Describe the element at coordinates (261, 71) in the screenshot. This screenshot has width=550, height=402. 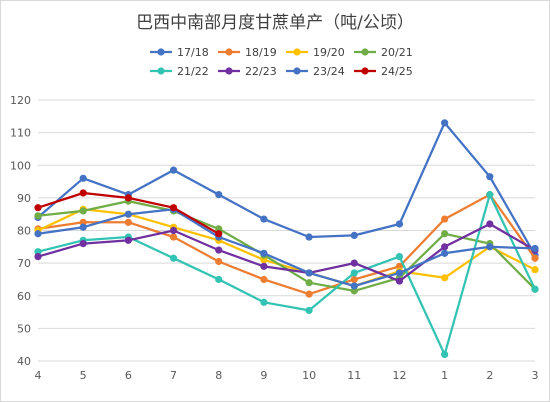
I see `legend-label: 22/23` at that location.